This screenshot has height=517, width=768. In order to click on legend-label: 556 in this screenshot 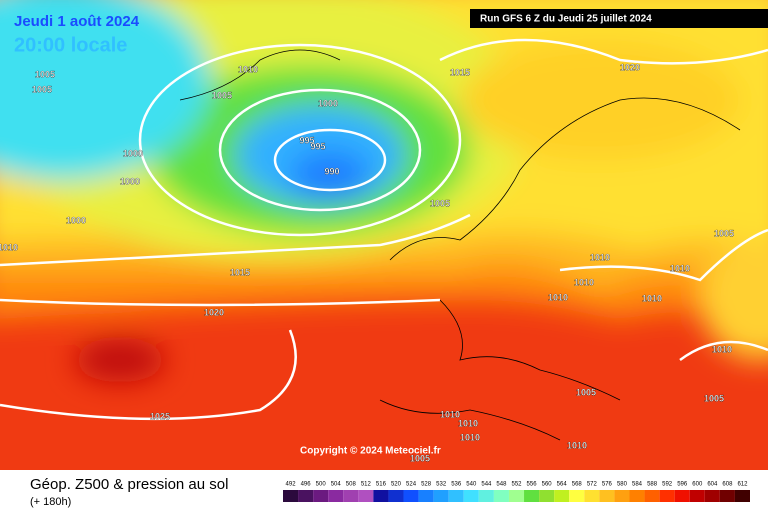, I will do `click(532, 485)`.